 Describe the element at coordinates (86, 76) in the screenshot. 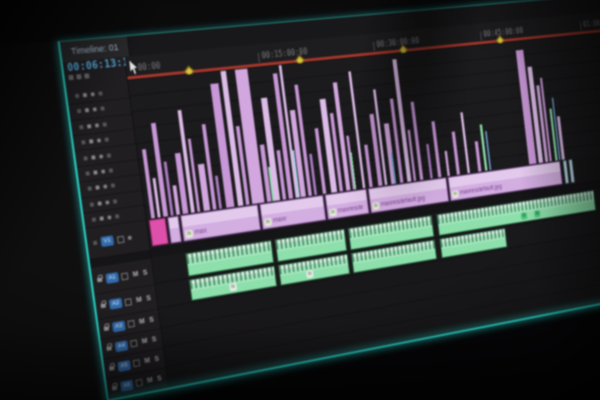

I see `marker-icon` at that location.